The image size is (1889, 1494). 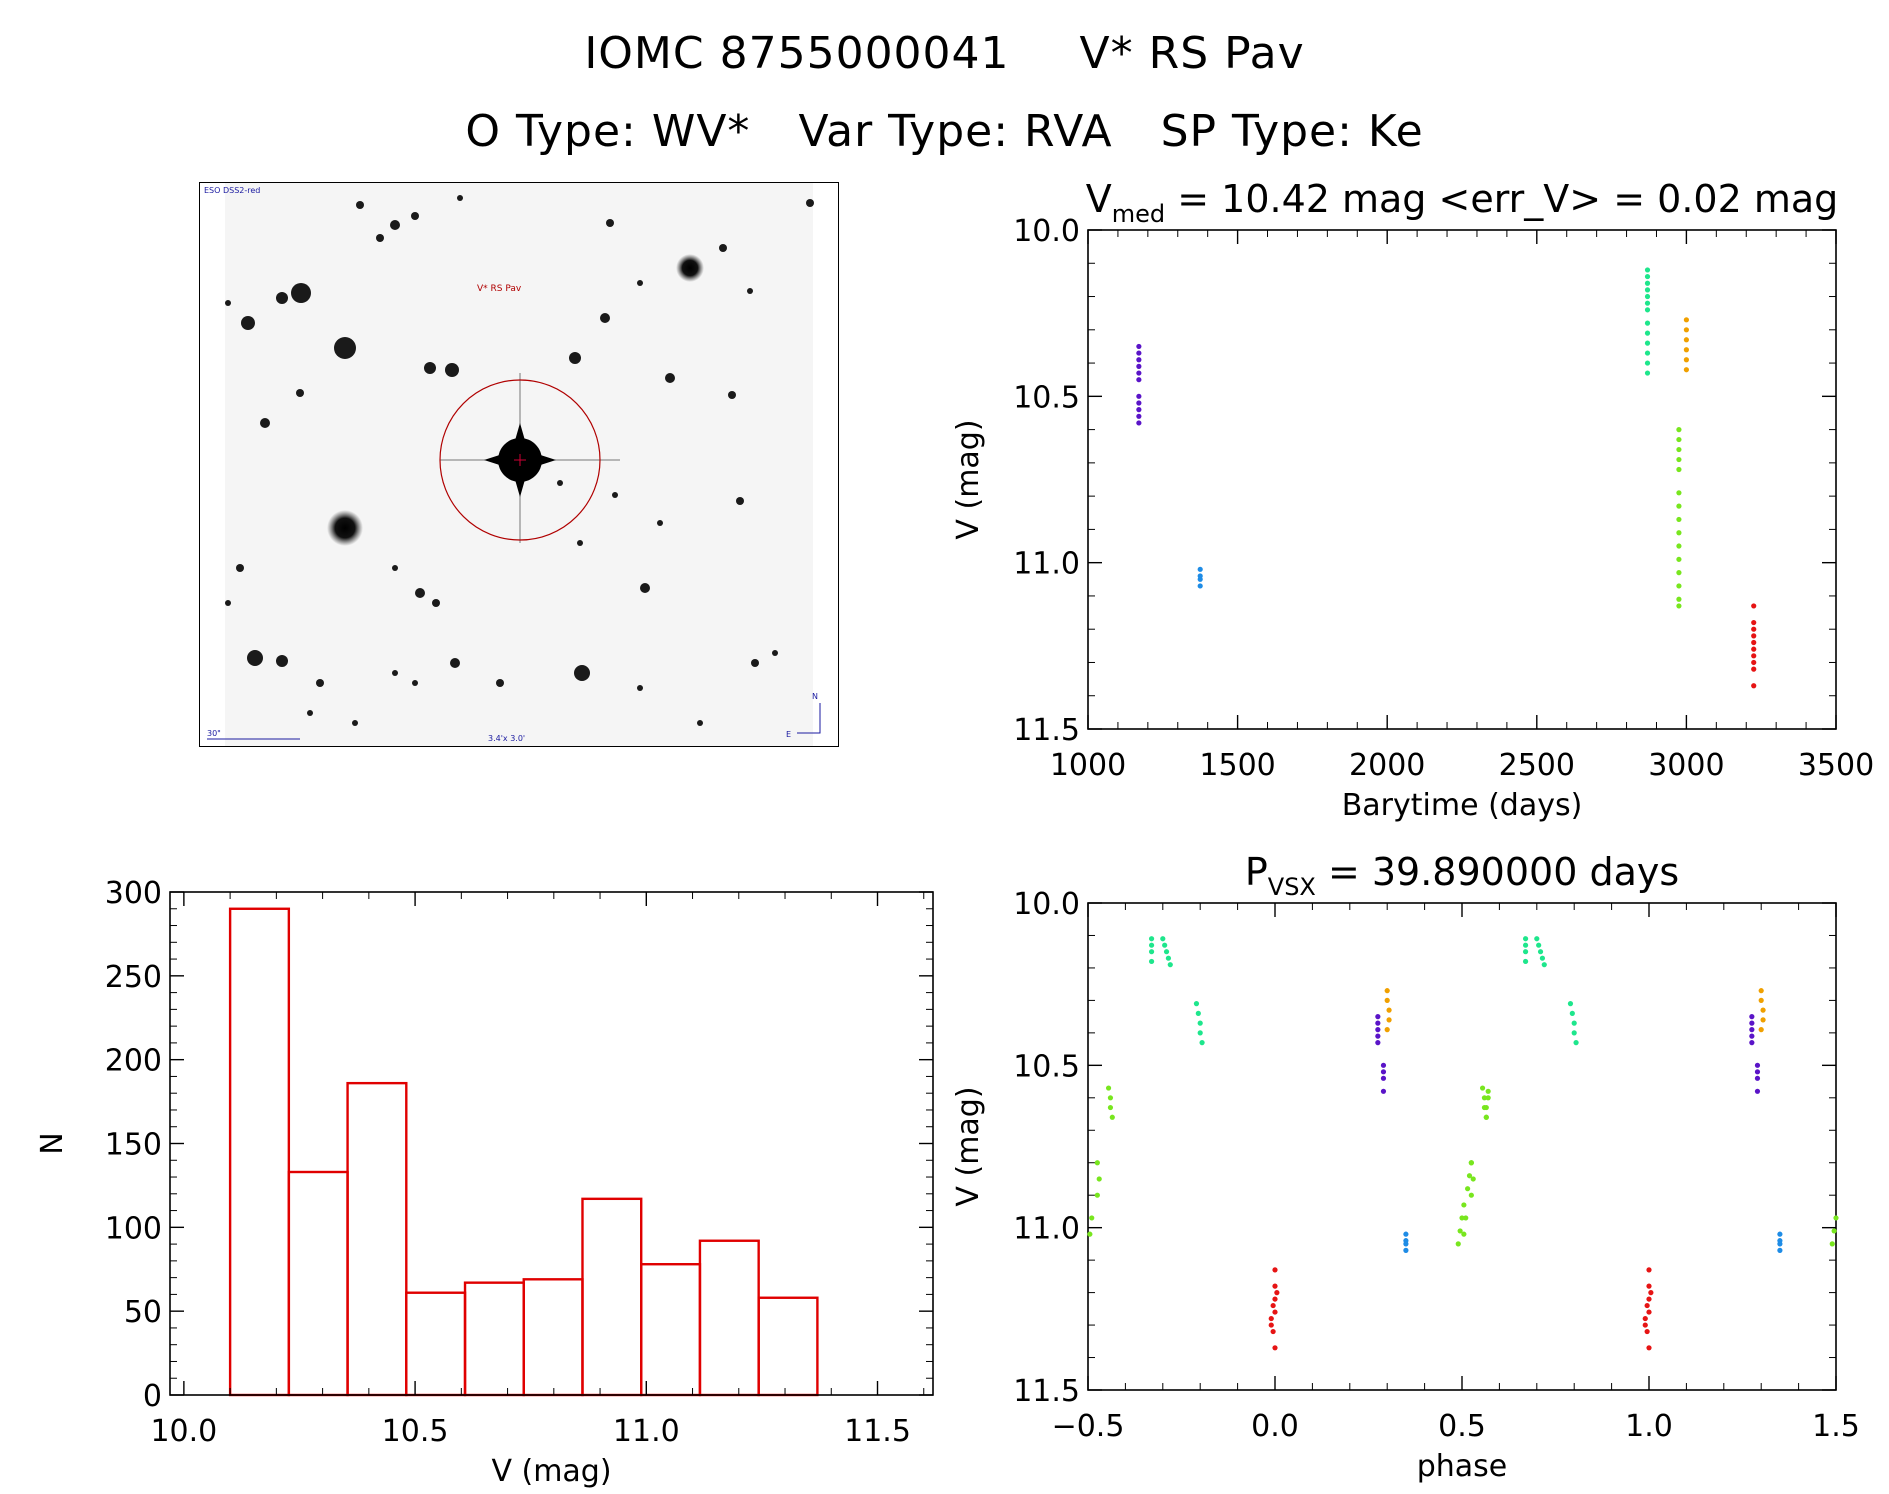 I want to click on x-tick-label: 1500, so click(x=1237, y=765).